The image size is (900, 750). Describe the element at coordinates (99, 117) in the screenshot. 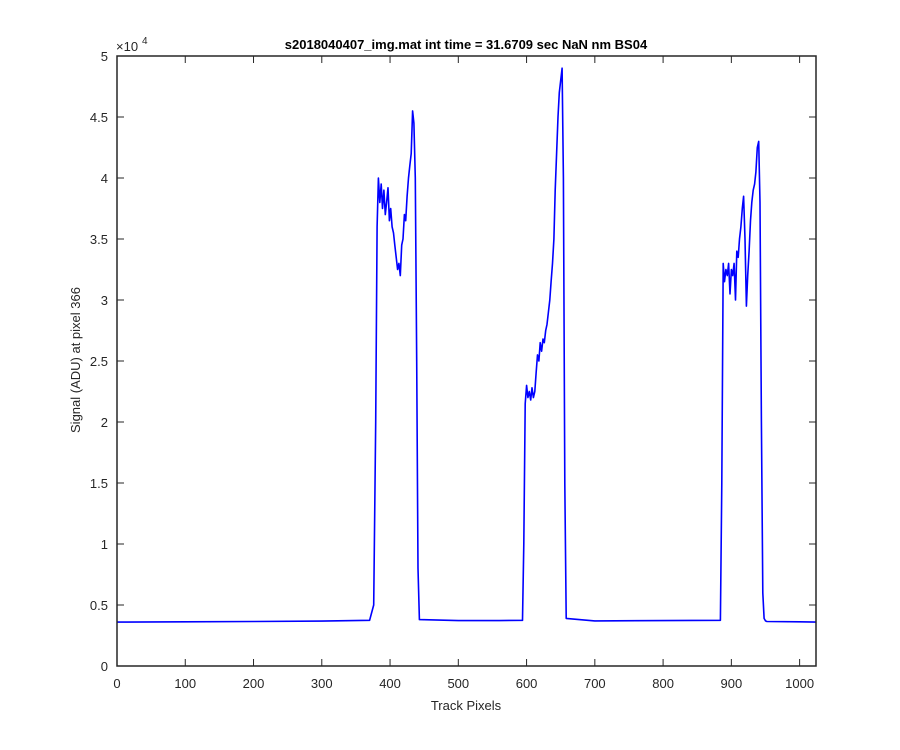

I see `y-tick-label: 4.5` at that location.